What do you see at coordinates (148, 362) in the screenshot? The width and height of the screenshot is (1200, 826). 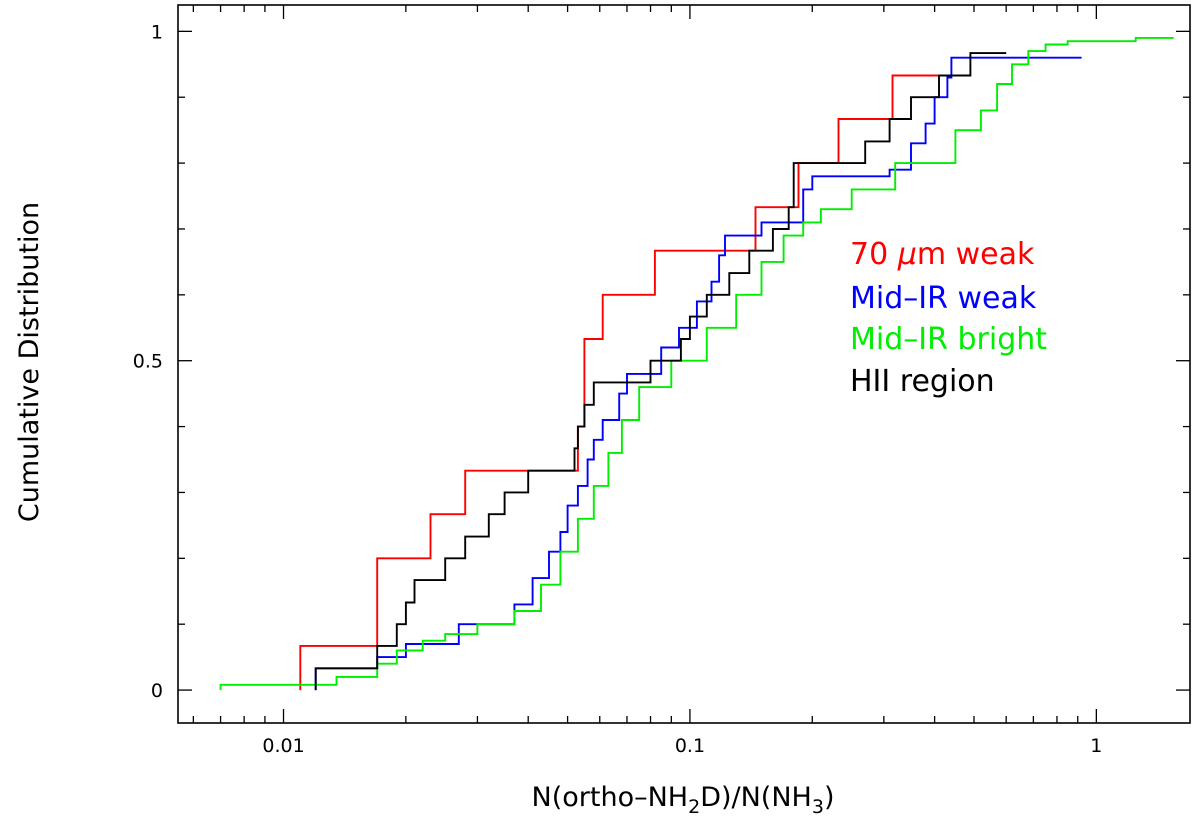 I see `y-tick-label: 0.5` at bounding box center [148, 362].